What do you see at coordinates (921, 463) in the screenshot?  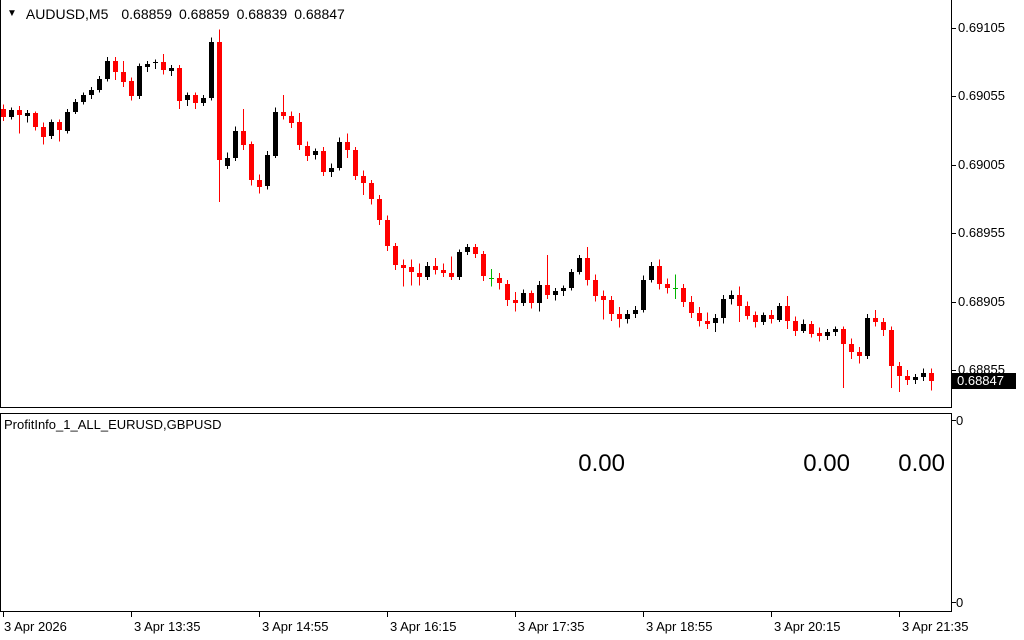 I see `profit-value-3: 0.00` at bounding box center [921, 463].